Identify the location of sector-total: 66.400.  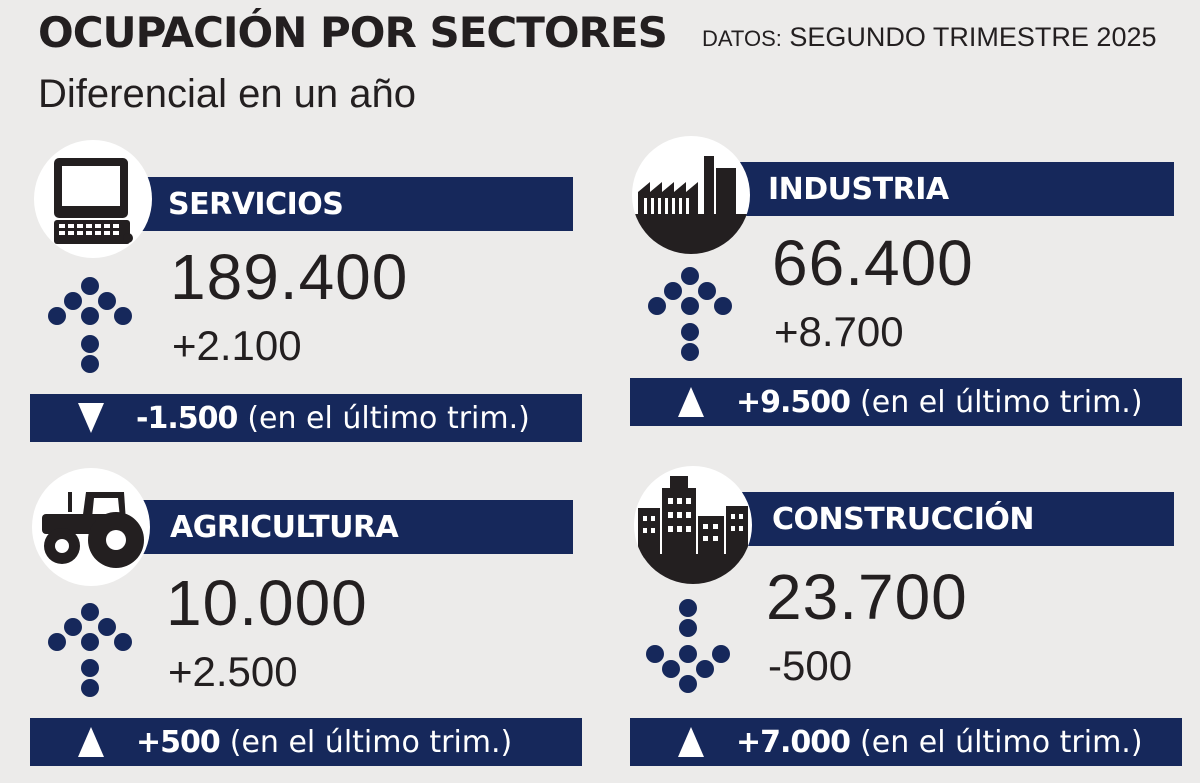
(873, 263).